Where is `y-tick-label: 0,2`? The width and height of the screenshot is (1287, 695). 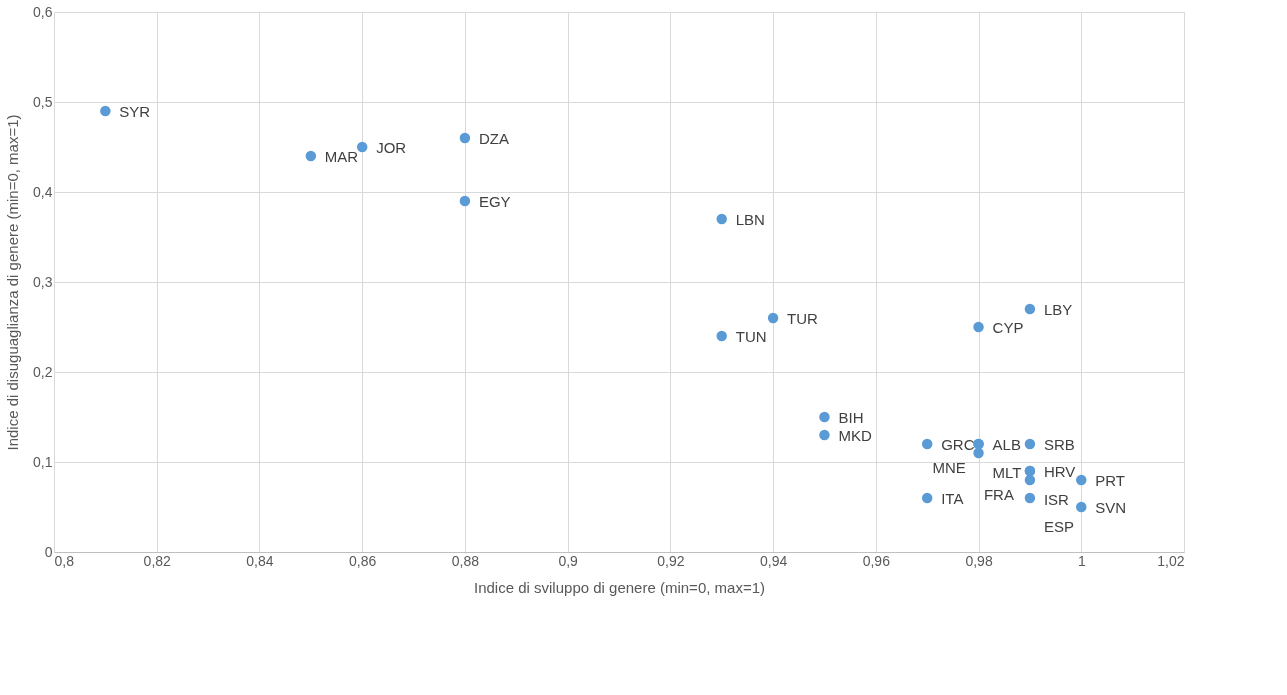
y-tick-label: 0,2 is located at coordinates (43, 371).